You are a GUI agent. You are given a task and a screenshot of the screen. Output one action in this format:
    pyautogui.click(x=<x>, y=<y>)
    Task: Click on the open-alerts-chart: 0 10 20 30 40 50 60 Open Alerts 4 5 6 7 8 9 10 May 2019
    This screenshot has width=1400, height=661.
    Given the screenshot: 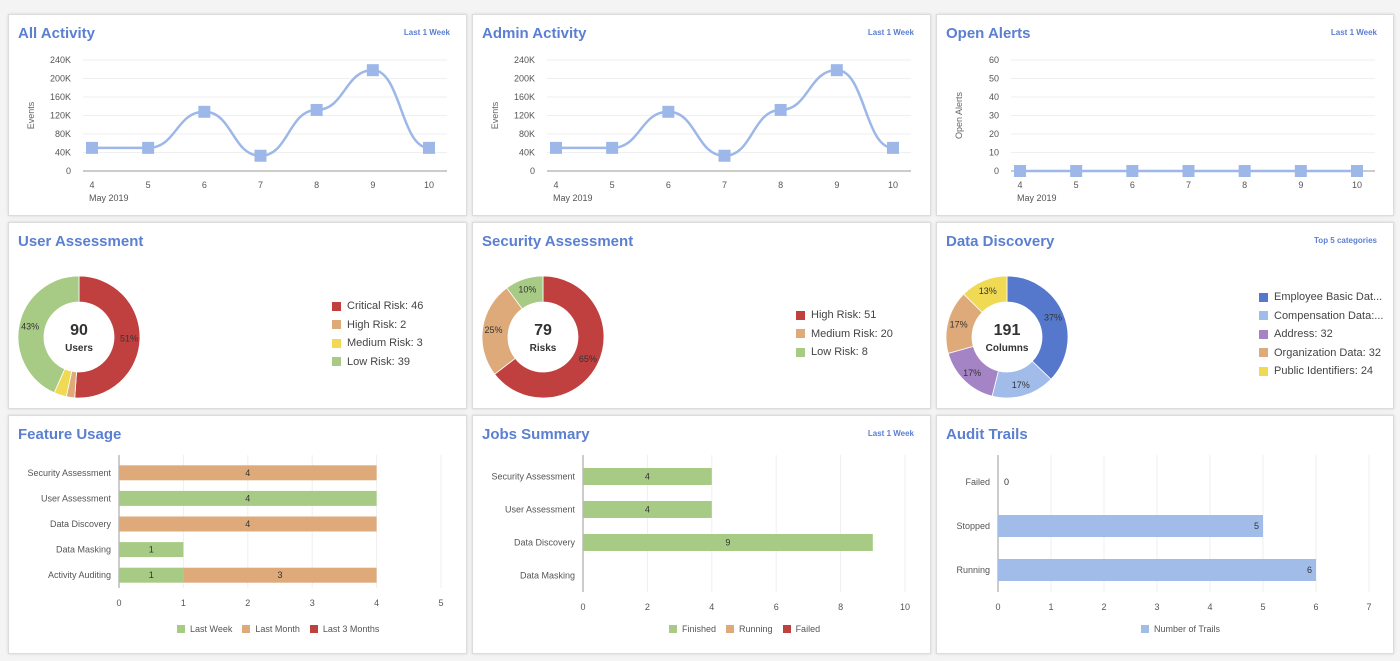 What is the action you would take?
    pyautogui.click(x=1164, y=129)
    